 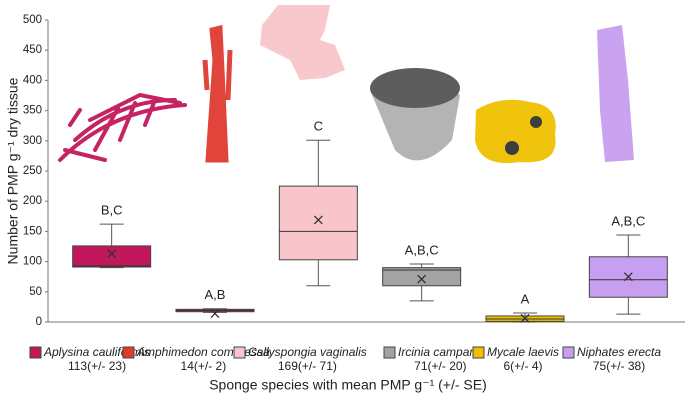 I want to click on significance-label: A, so click(x=525, y=298).